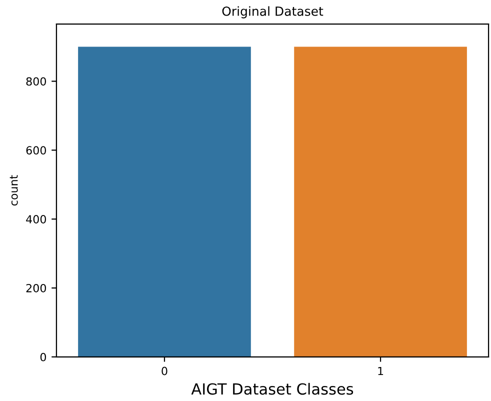  I want to click on y-tick-label: 800, so click(36, 81).